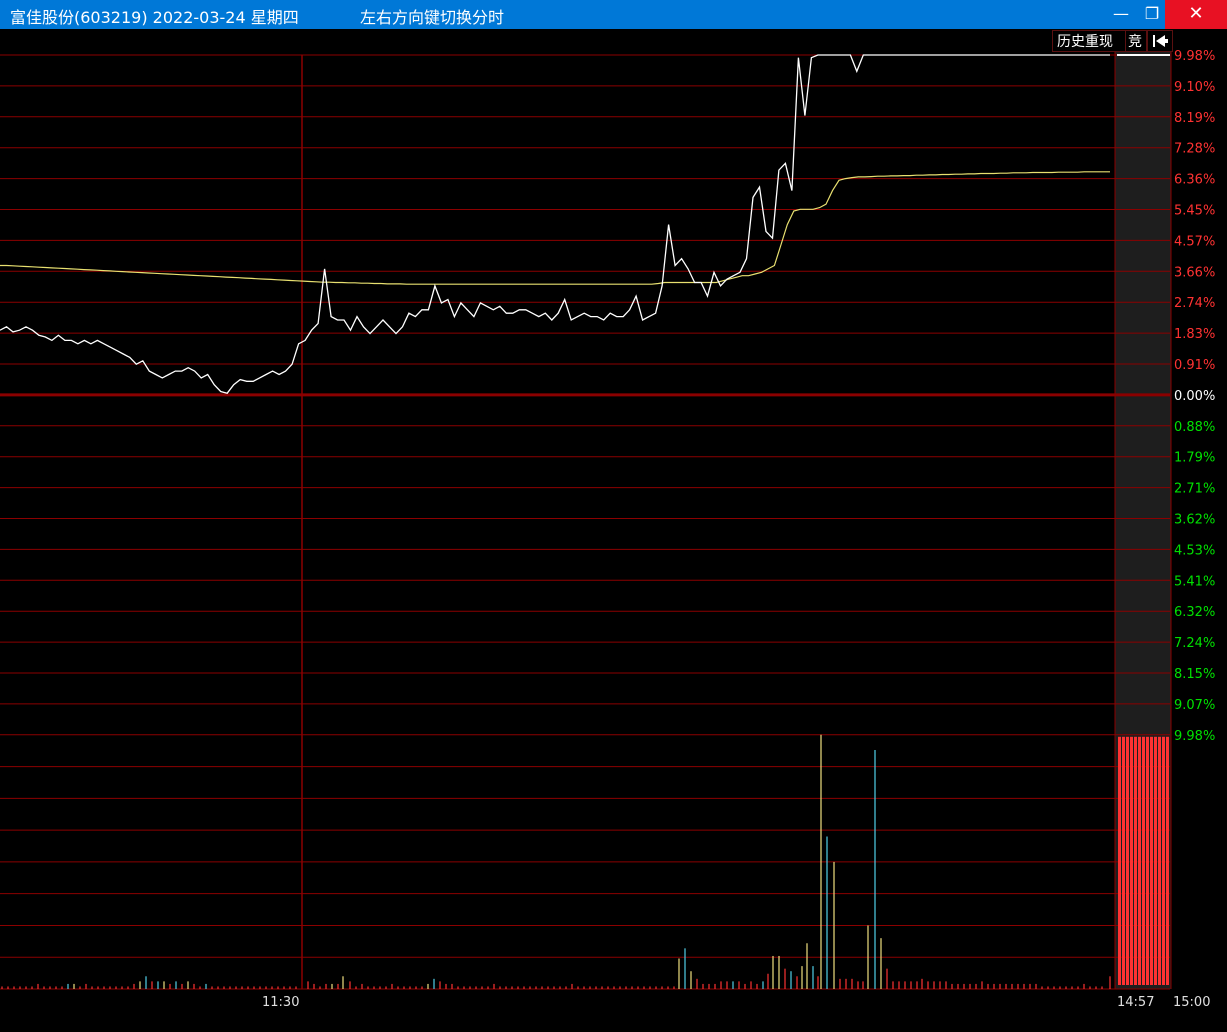  What do you see at coordinates (1194, 550) in the screenshot?
I see `price-axis-label: 4.53%` at bounding box center [1194, 550].